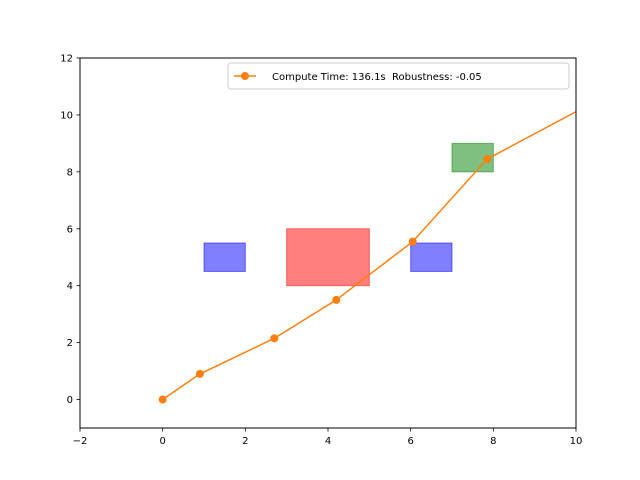 This screenshot has width=640, height=480. I want to click on y-tick-label-3: 6, so click(70, 229).